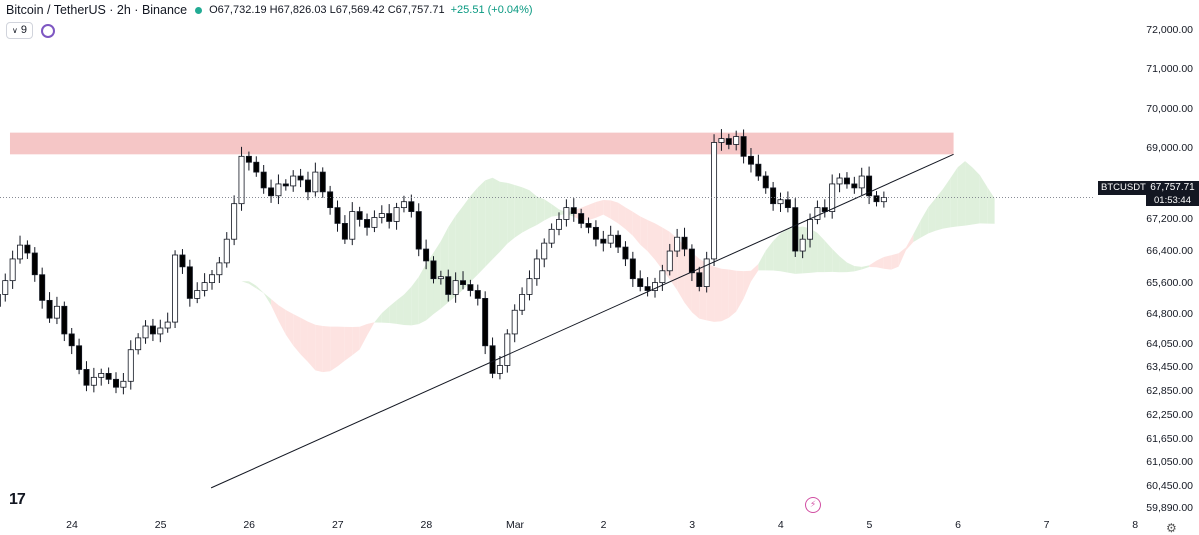 This screenshot has width=1199, height=535. What do you see at coordinates (47, 30) in the screenshot?
I see `sync-icon` at bounding box center [47, 30].